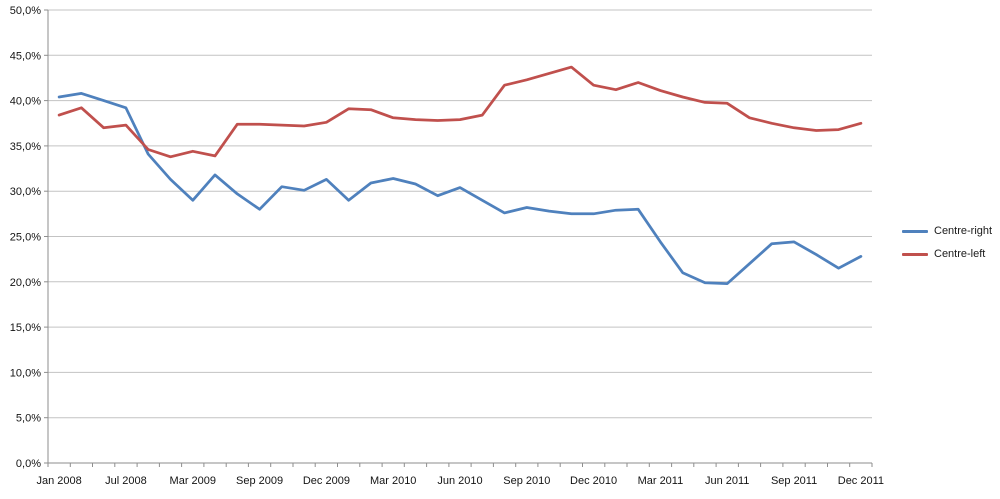 This screenshot has height=499, width=1000. What do you see at coordinates (28, 419) in the screenshot?
I see `y-axis-label: 5,0%` at bounding box center [28, 419].